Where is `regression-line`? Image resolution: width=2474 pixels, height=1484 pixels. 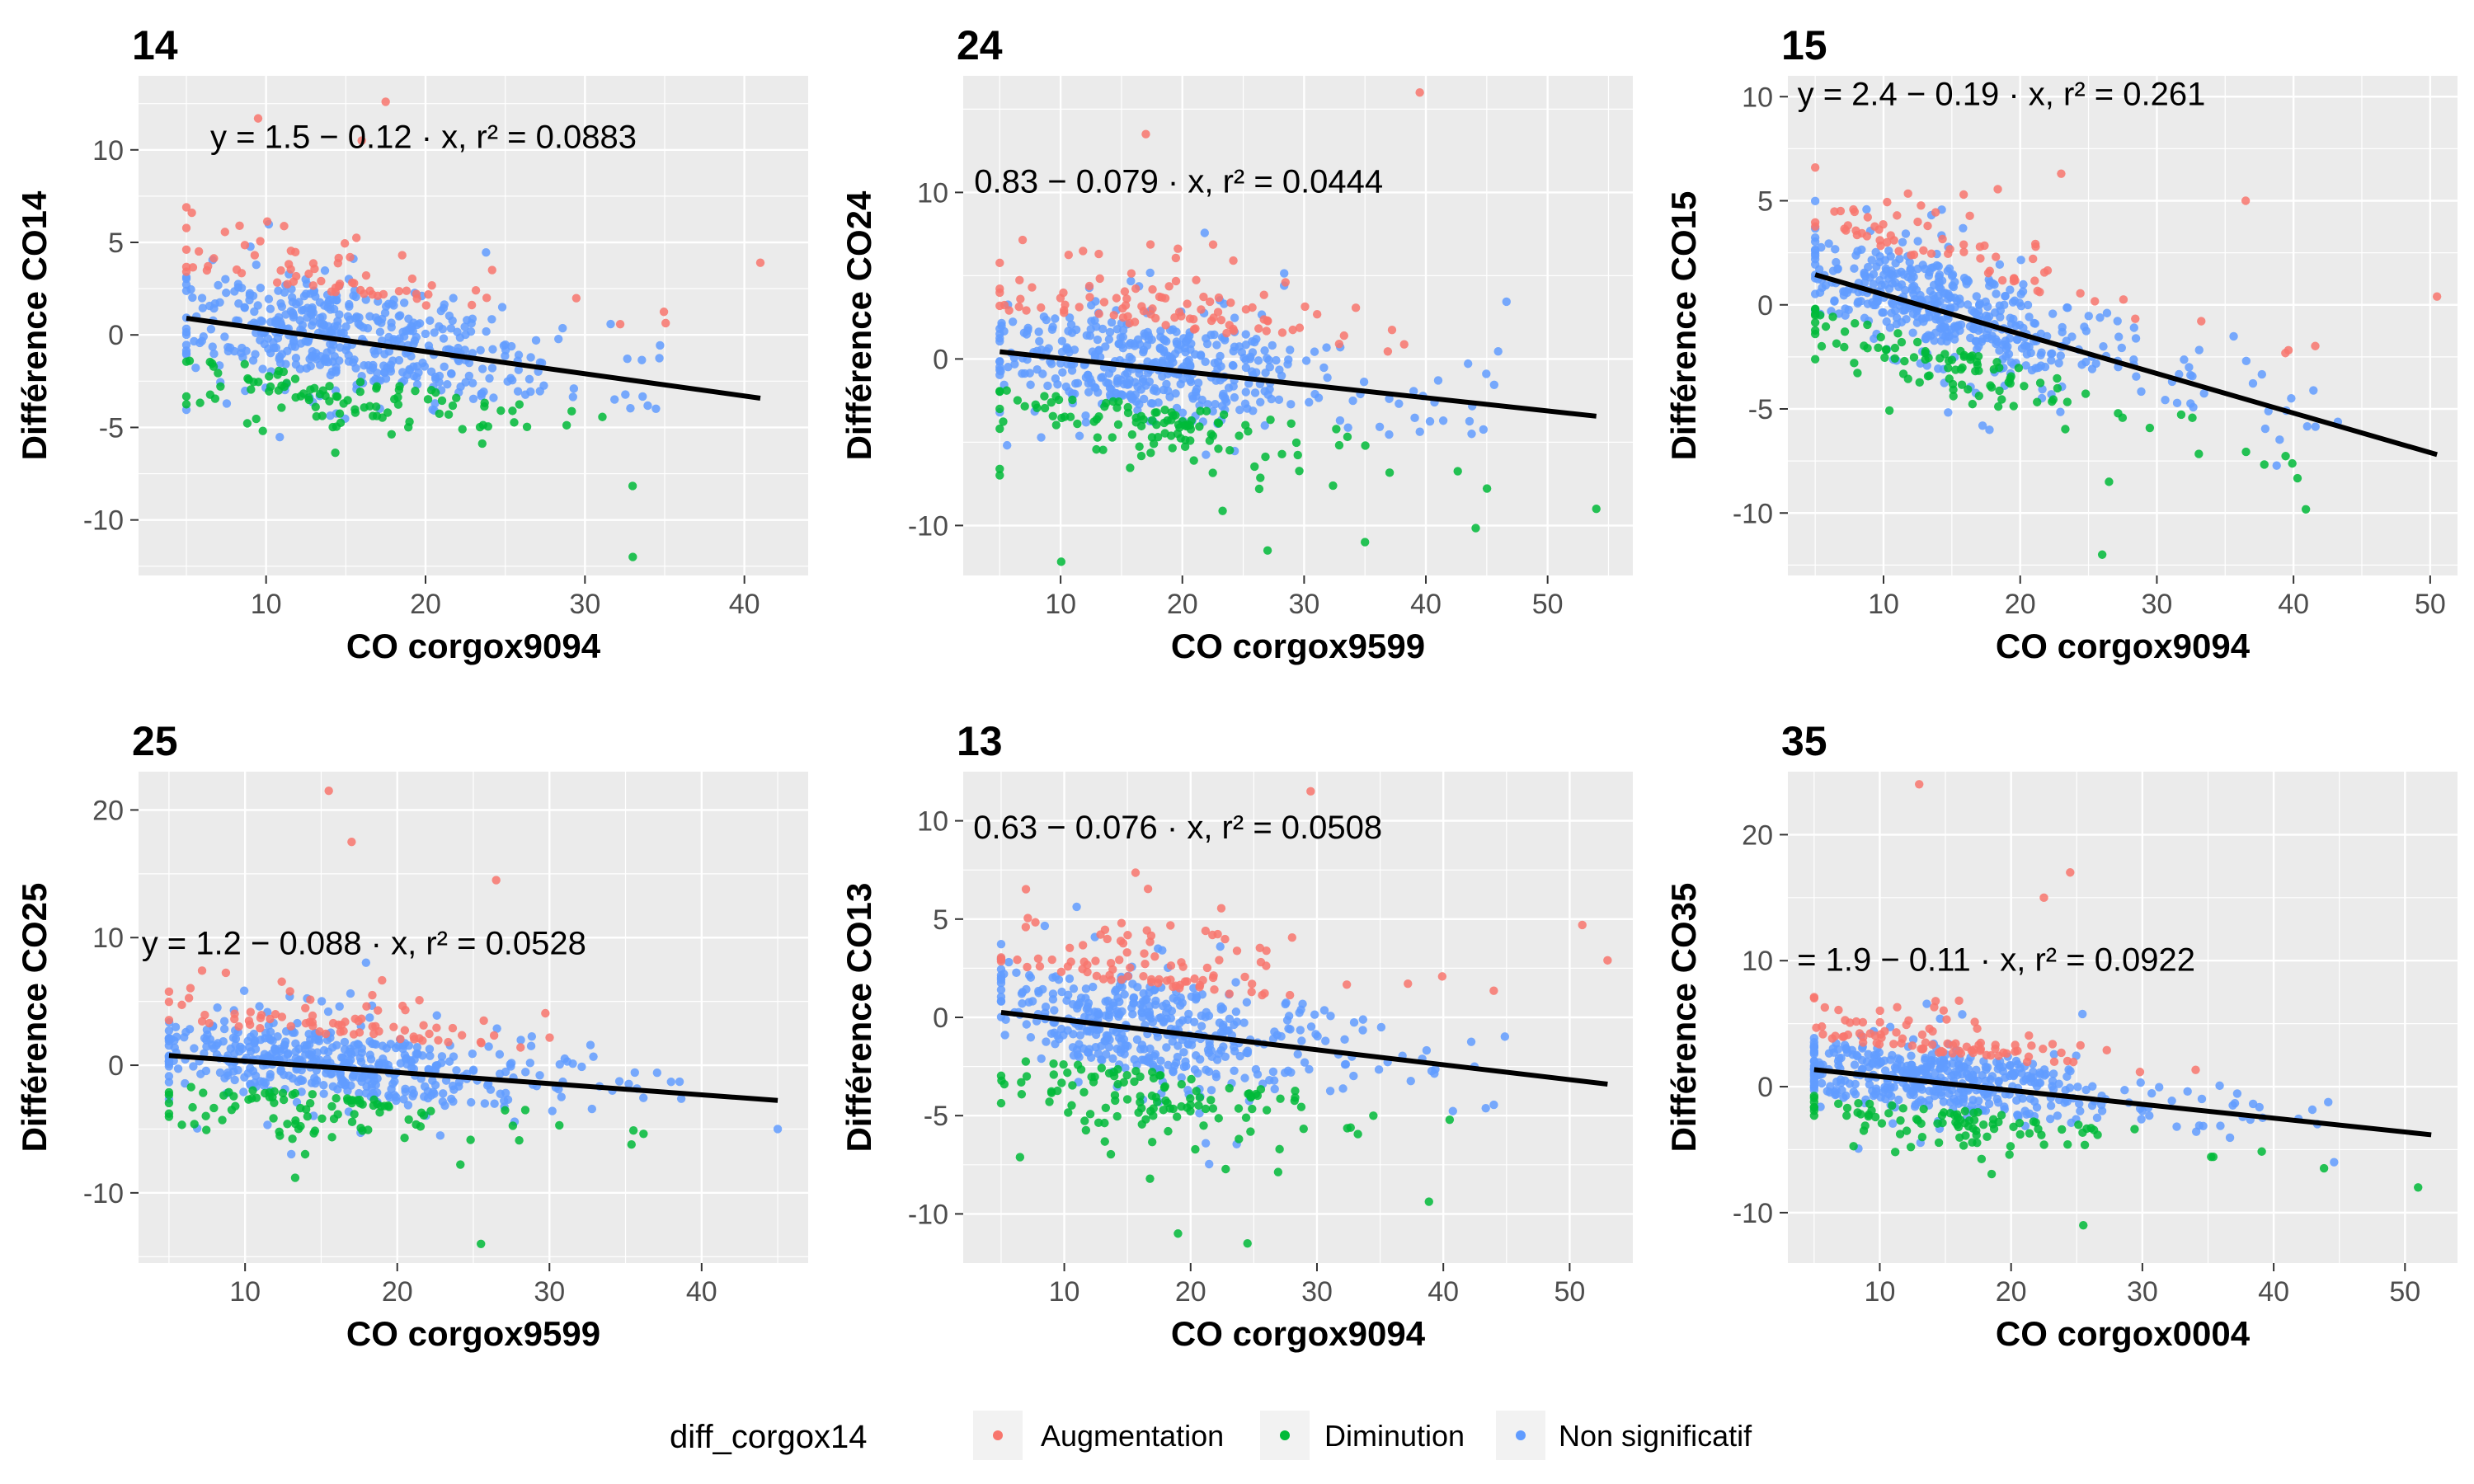
regression-line is located at coordinates (473, 358).